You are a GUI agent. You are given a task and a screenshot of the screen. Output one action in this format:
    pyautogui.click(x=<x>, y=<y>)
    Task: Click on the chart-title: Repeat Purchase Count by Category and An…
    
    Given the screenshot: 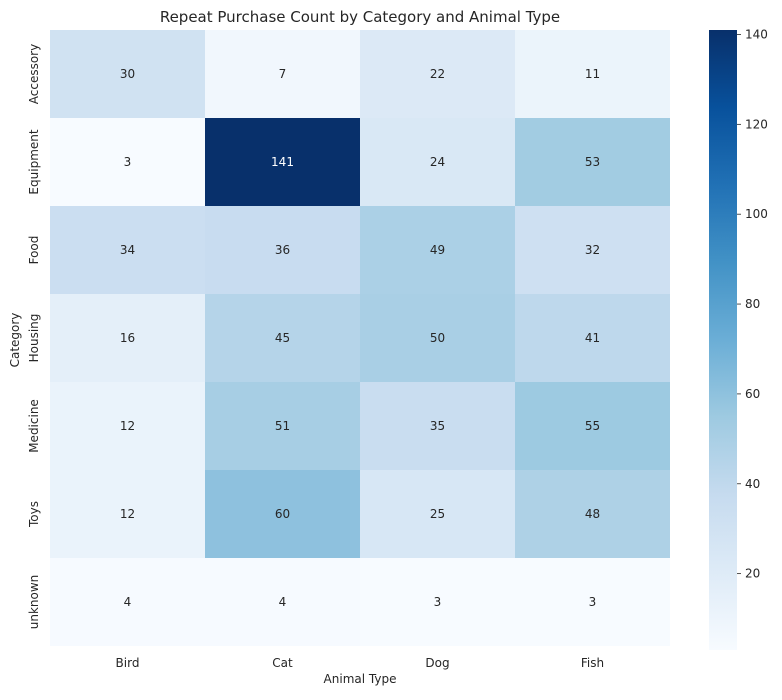 What is the action you would take?
    pyautogui.click(x=360, y=17)
    